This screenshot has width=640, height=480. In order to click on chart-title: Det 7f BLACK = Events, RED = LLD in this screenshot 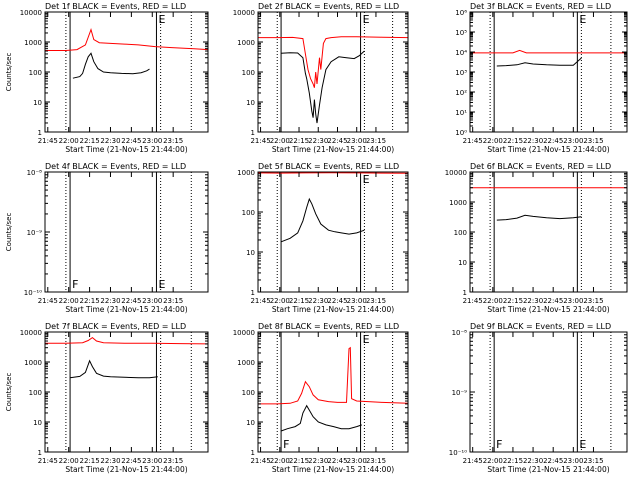, I will do `click(115, 326)`.